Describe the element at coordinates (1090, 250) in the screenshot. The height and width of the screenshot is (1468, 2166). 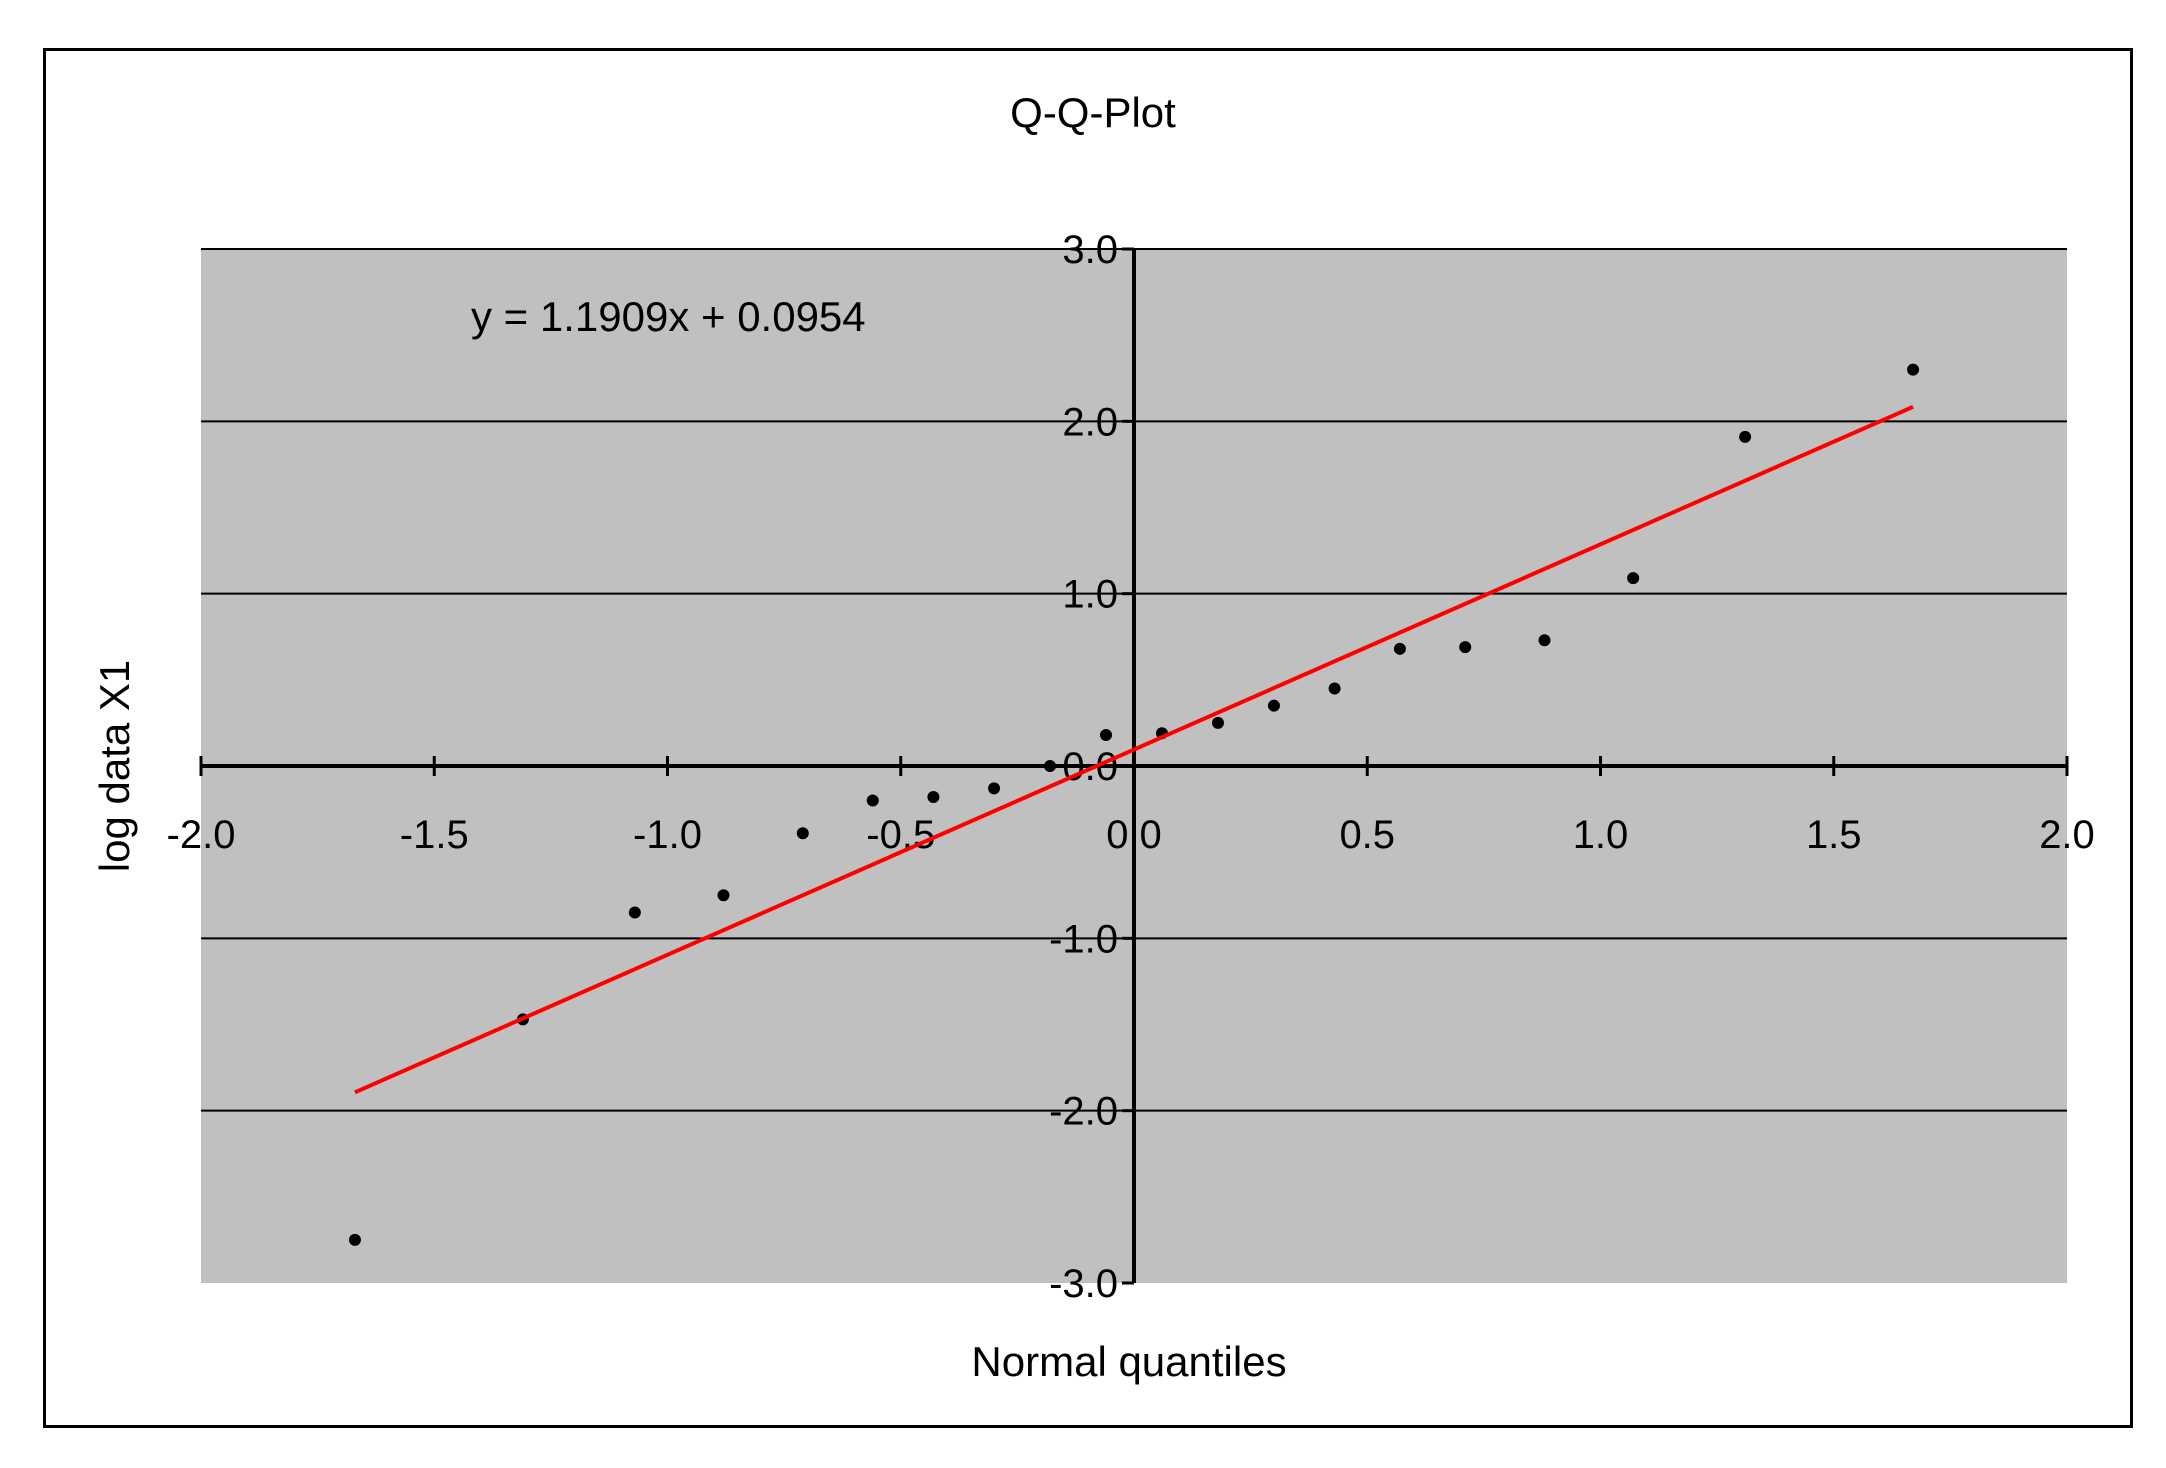
I see `y-tick-label: 3.0` at that location.